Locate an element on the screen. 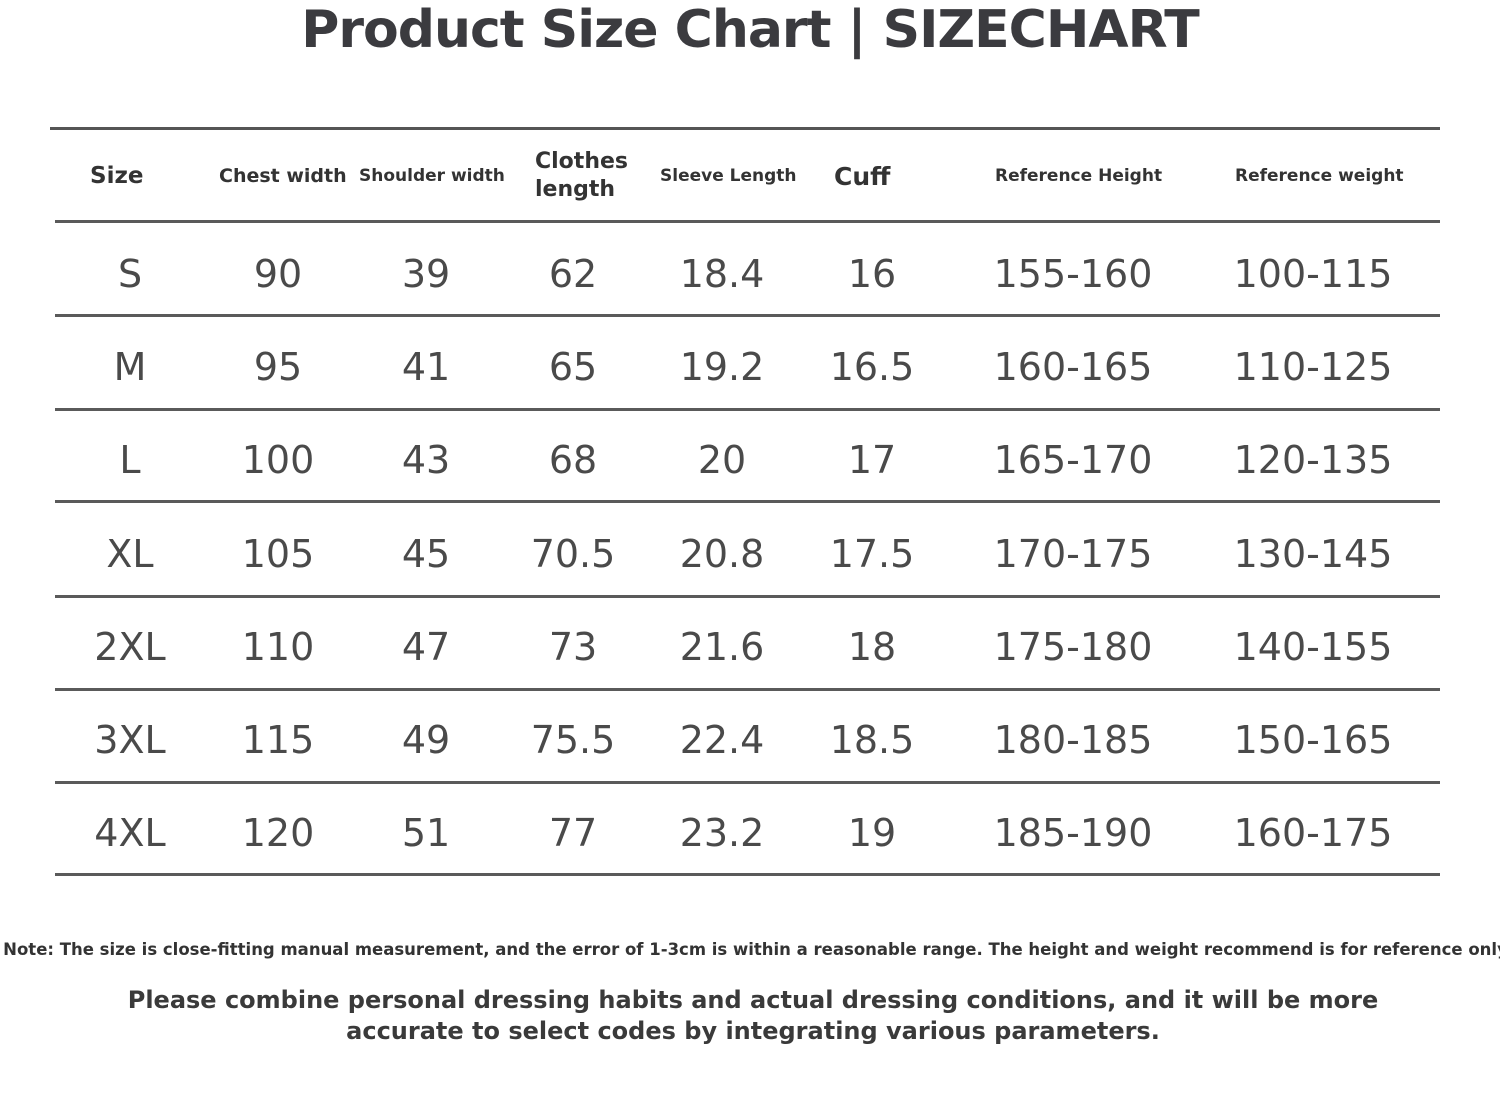 This screenshot has height=1112, width=1500. cell-cuff: 16.5 is located at coordinates (872, 366).